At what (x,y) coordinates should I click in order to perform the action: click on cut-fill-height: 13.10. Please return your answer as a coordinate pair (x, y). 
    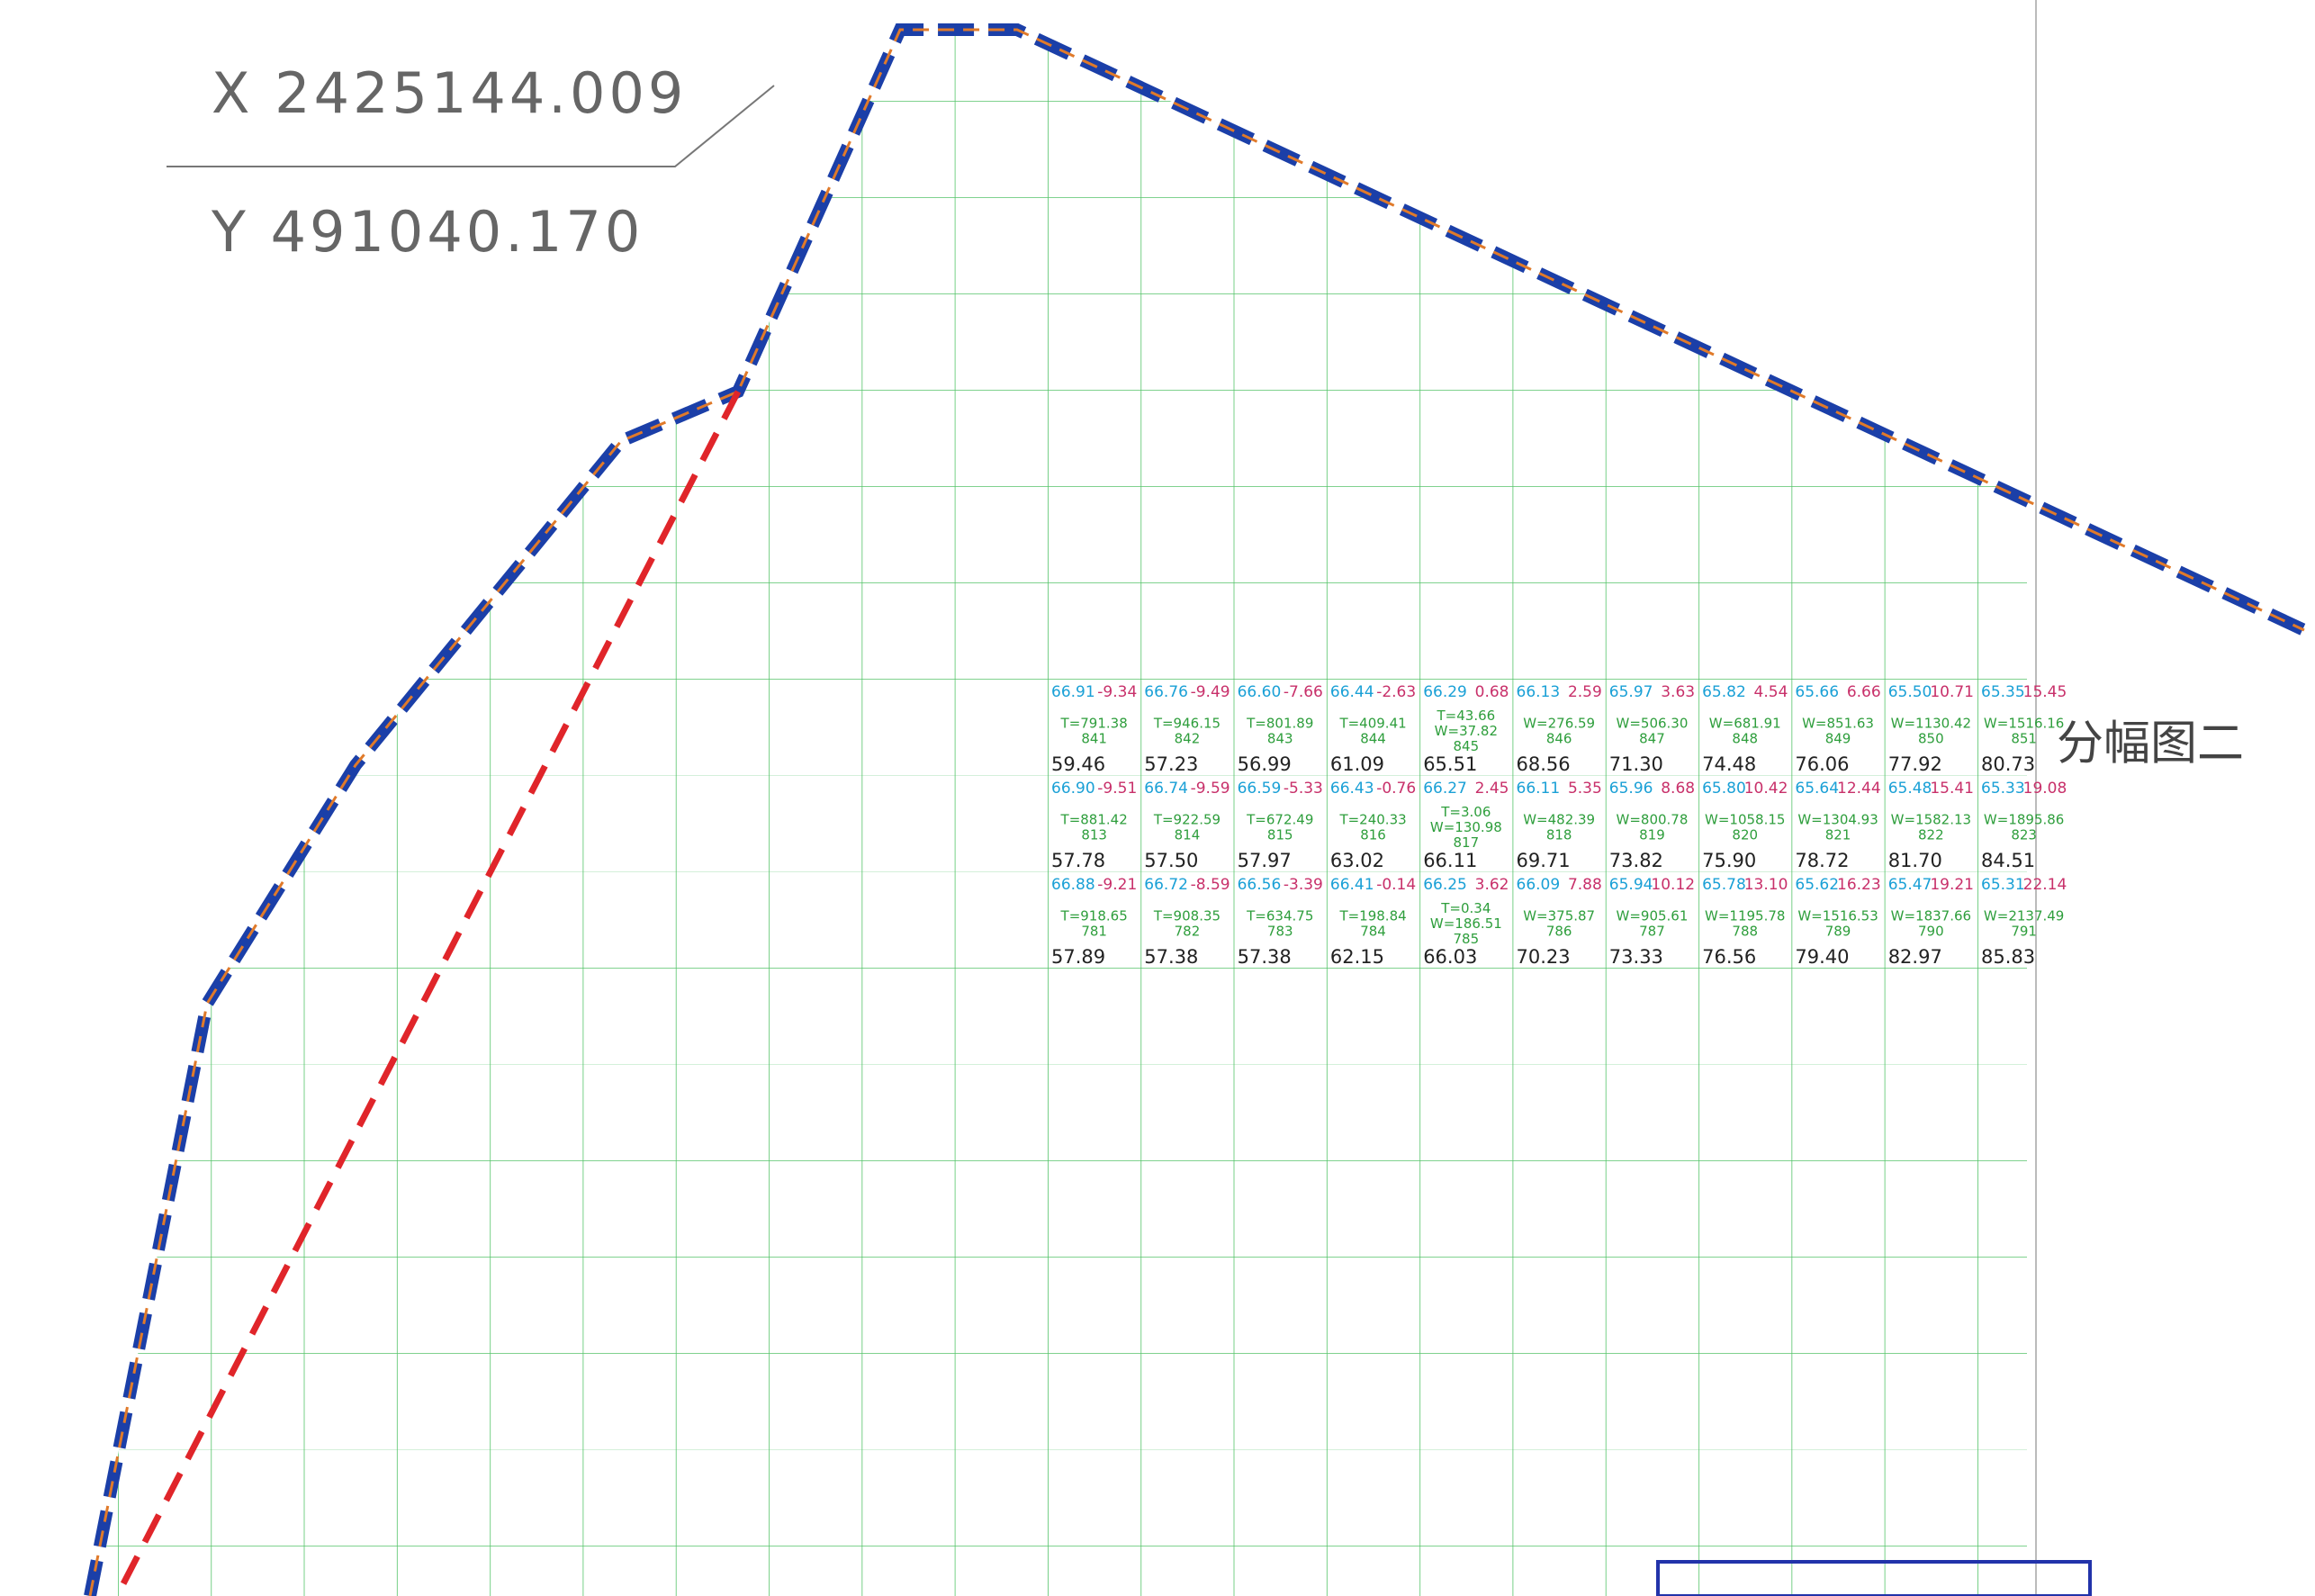
    Looking at the image, I should click on (1766, 885).